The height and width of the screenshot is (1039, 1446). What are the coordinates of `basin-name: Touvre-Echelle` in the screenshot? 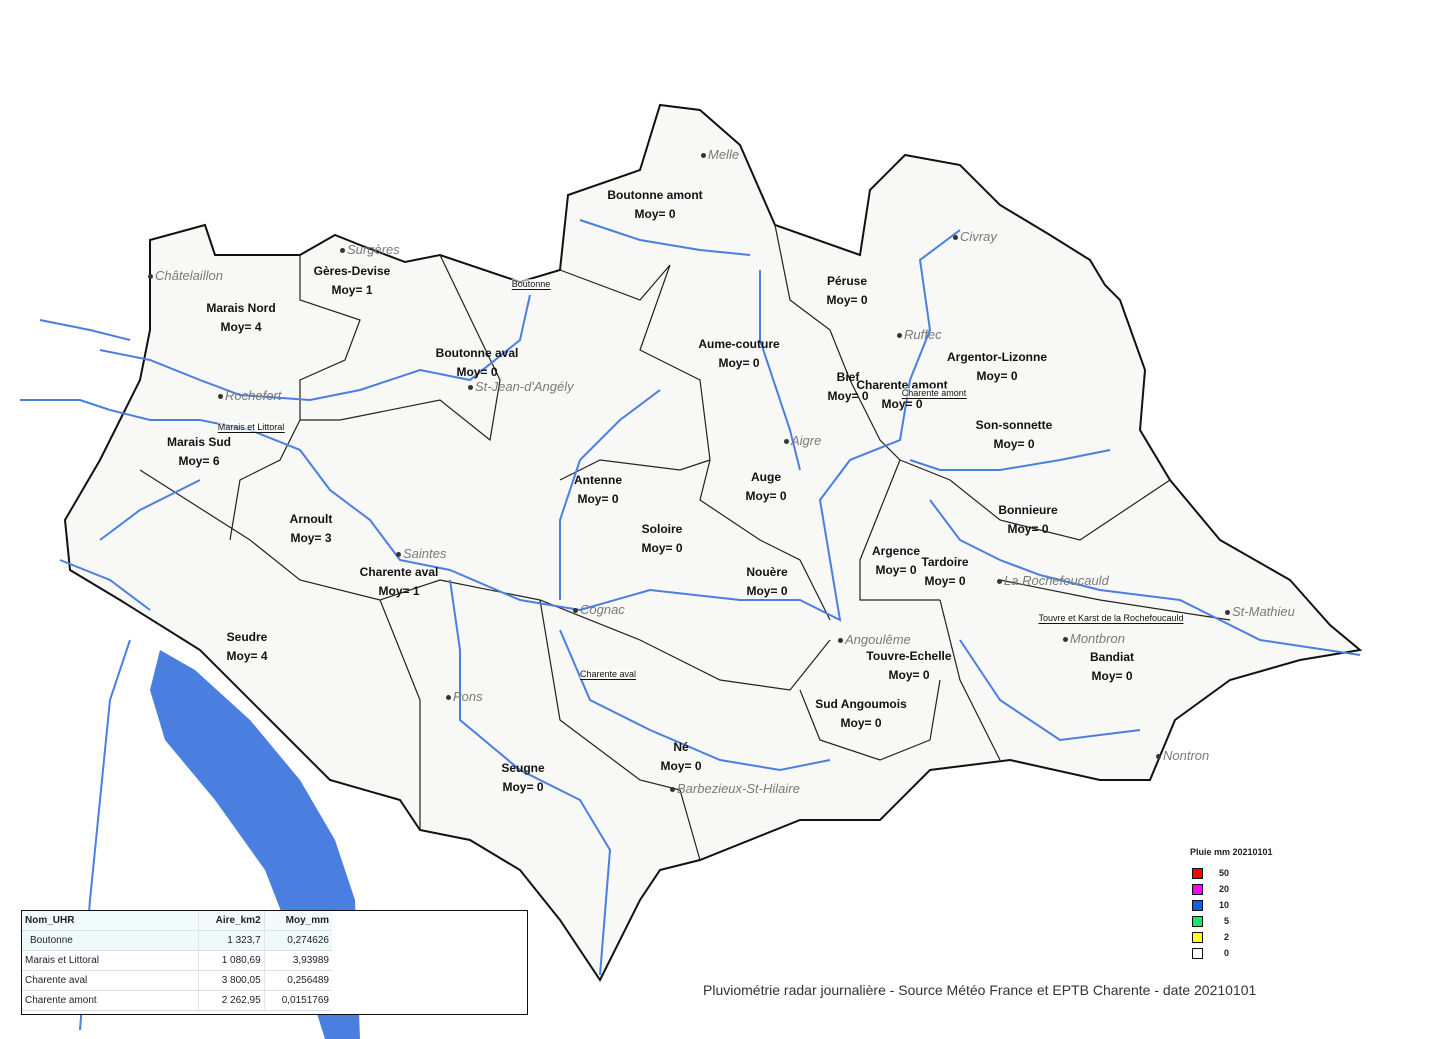 It's located at (909, 656).